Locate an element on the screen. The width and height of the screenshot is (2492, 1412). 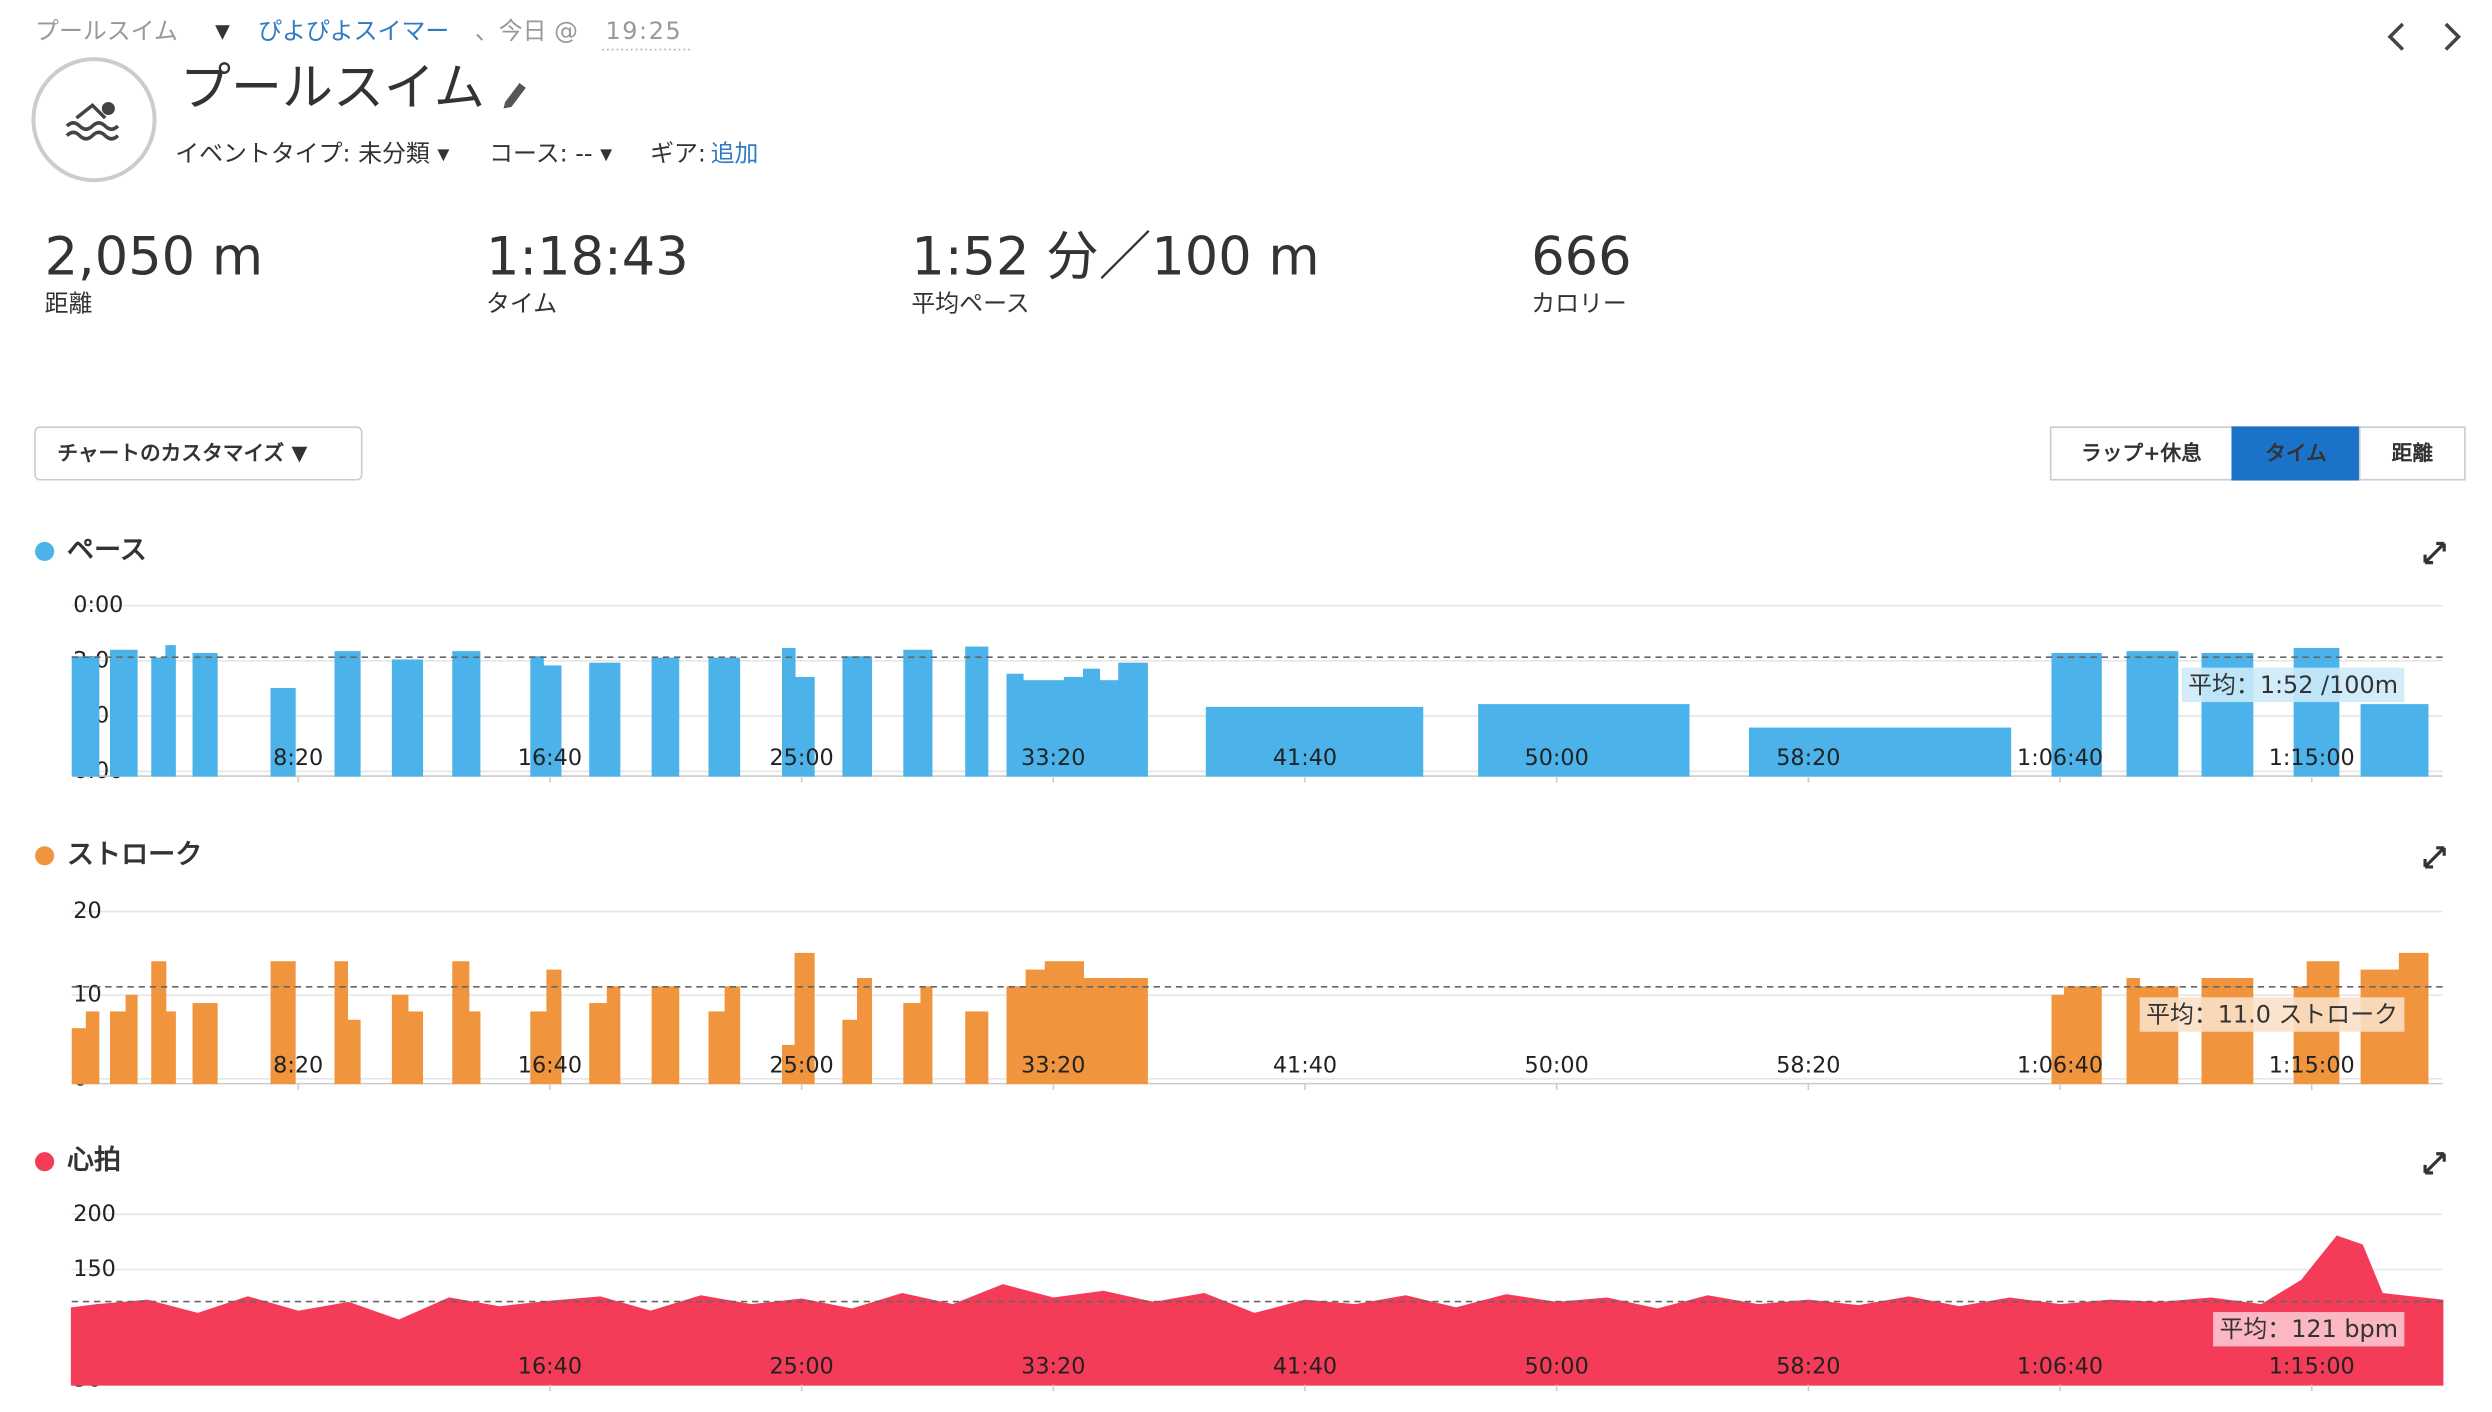
tab-label: タイム is located at coordinates (2296, 453).